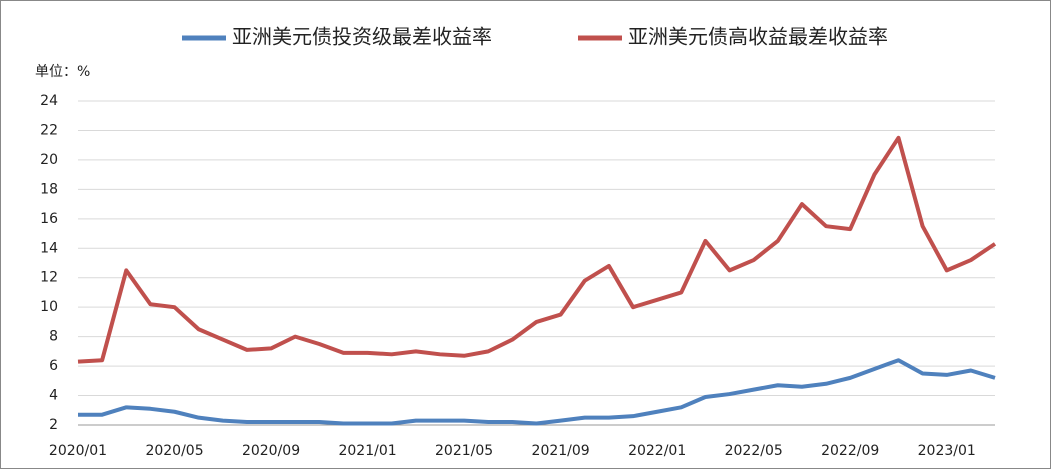  Describe the element at coordinates (758, 37) in the screenshot. I see `legend-label: 亚洲美元债高收益最差收益率` at that location.